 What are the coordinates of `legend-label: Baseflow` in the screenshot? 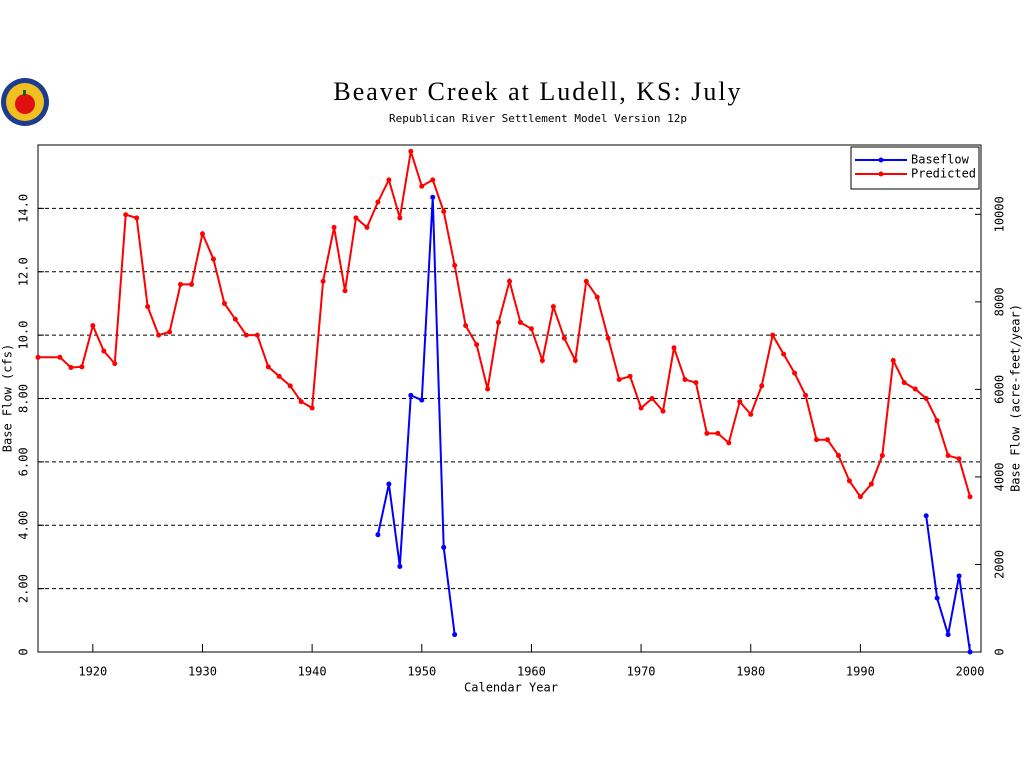 It's located at (940, 160).